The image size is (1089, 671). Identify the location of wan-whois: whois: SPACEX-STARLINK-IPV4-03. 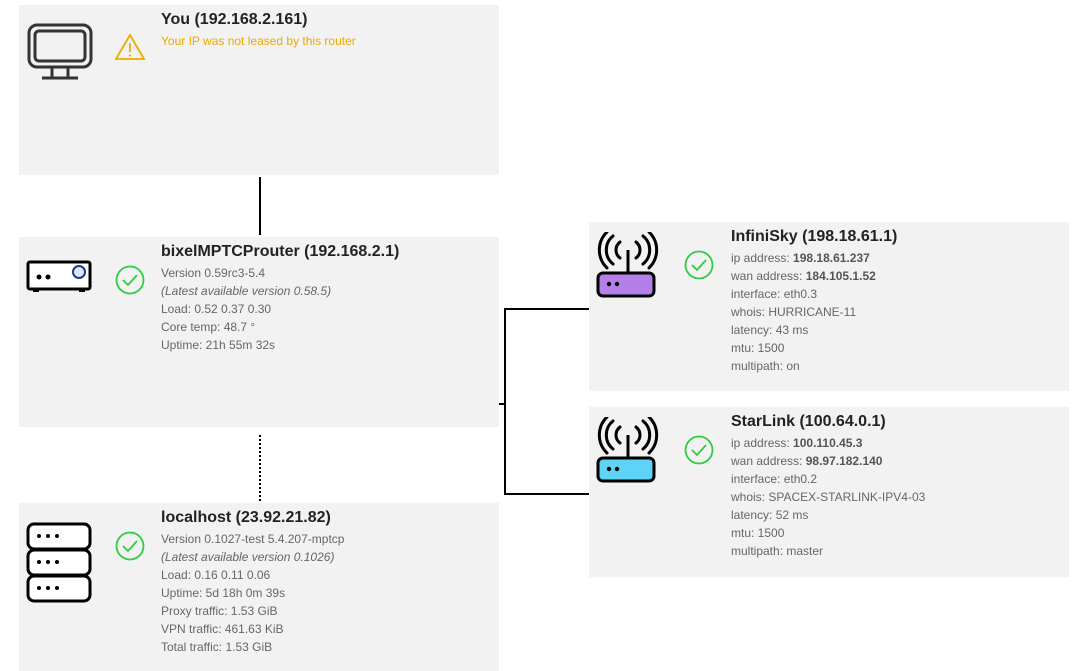
(828, 497).